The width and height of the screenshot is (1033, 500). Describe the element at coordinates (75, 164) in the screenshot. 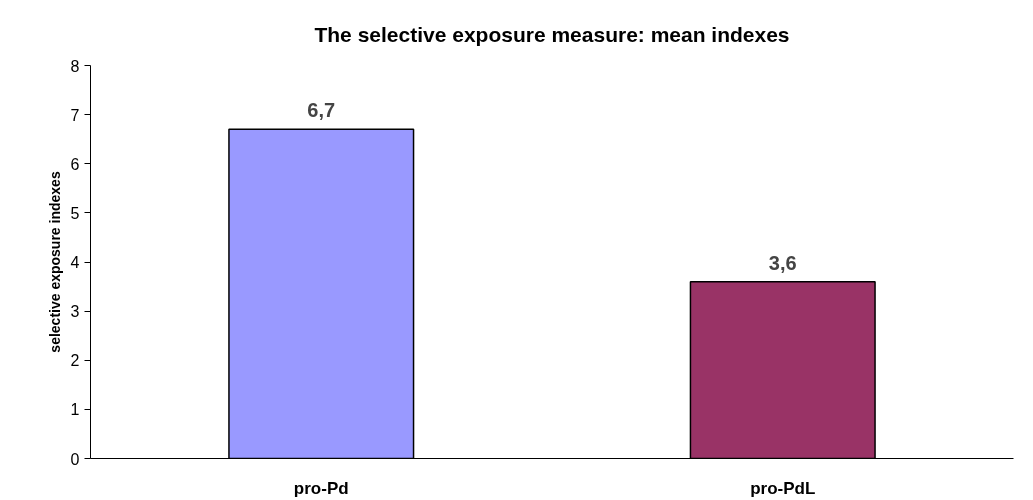

I see `y-tick-label: 6` at that location.